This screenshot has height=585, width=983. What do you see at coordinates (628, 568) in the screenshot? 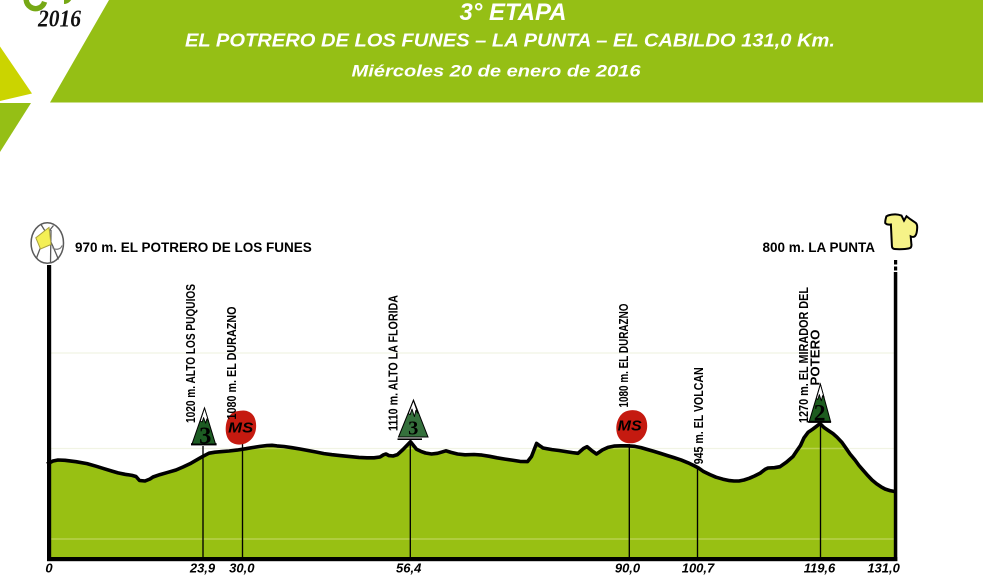
I see `svg-text: 90,0` at bounding box center [628, 568].